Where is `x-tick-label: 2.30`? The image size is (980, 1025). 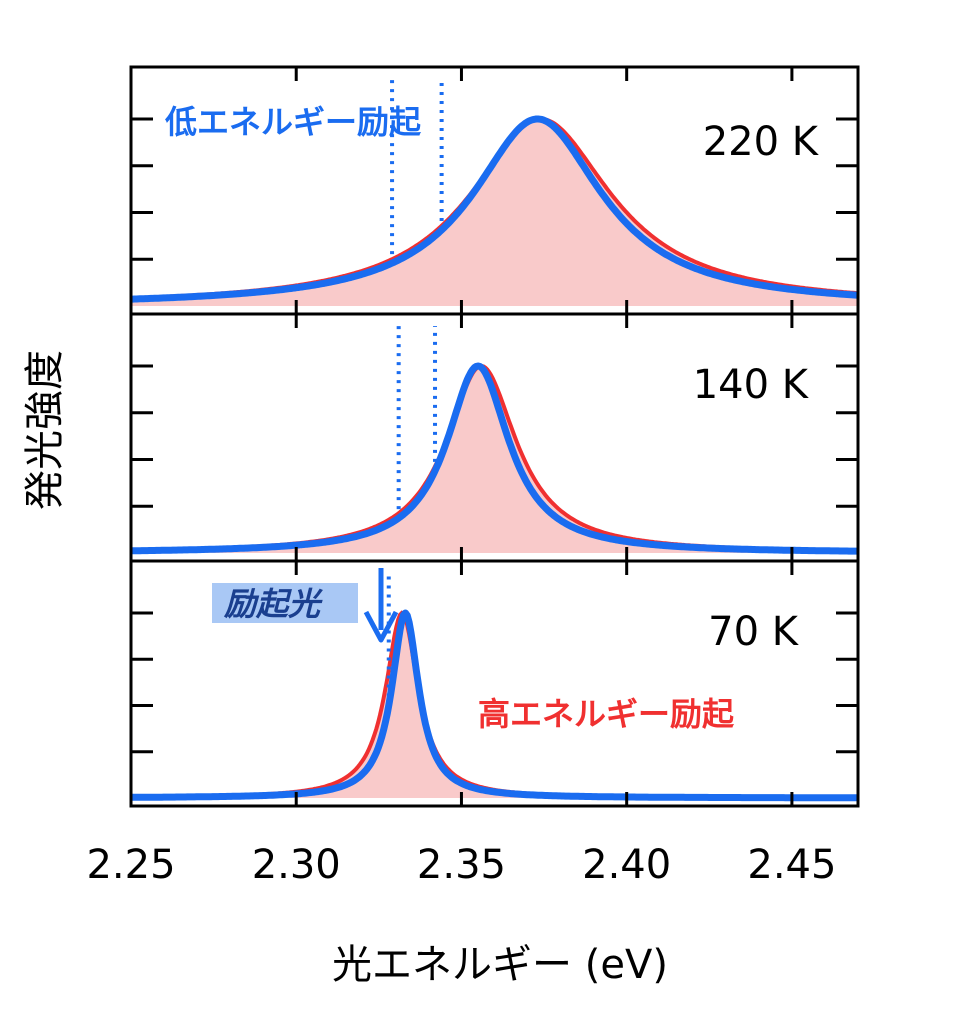
x-tick-label: 2.30 is located at coordinates (296, 865).